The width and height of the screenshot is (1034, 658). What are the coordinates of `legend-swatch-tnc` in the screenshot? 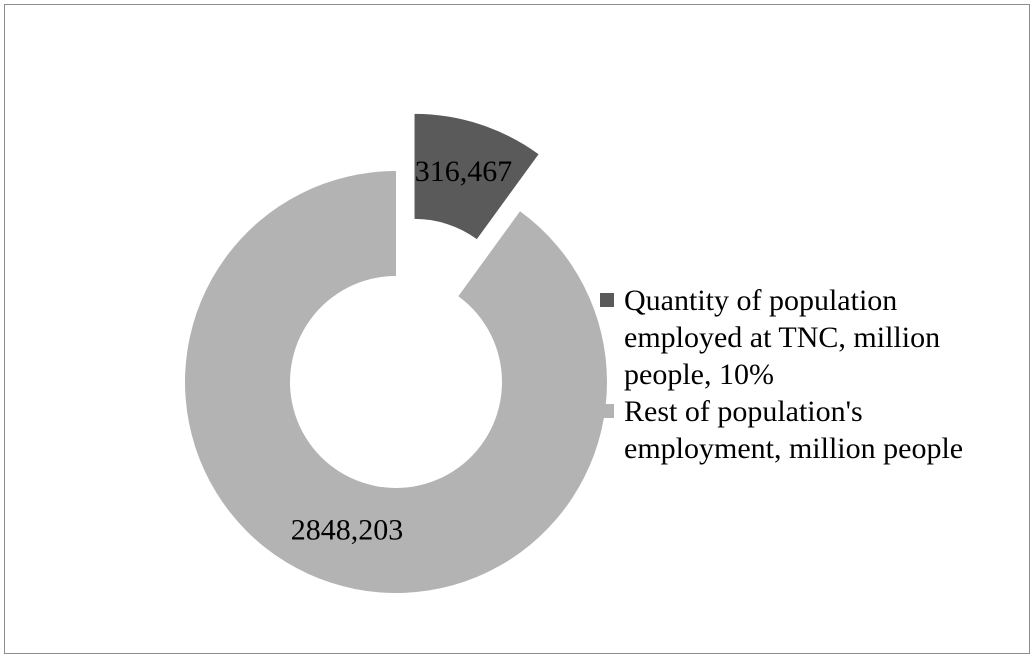 It's located at (607, 300).